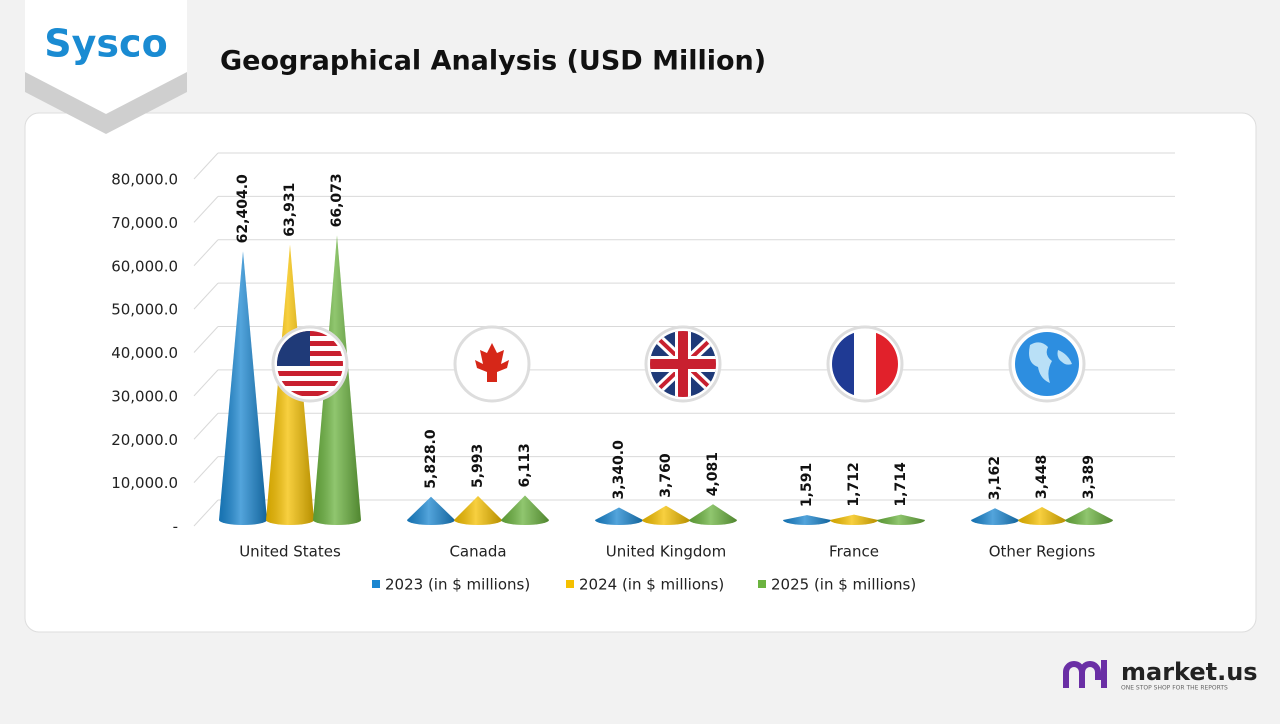 This screenshot has width=1280, height=724. What do you see at coordinates (1042, 552) in the screenshot?
I see `x-tick-label: Other Regions` at bounding box center [1042, 552].